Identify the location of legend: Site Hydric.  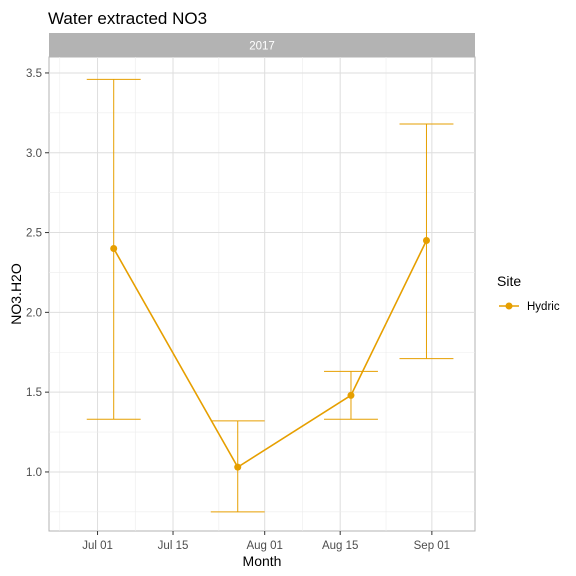
(528, 293).